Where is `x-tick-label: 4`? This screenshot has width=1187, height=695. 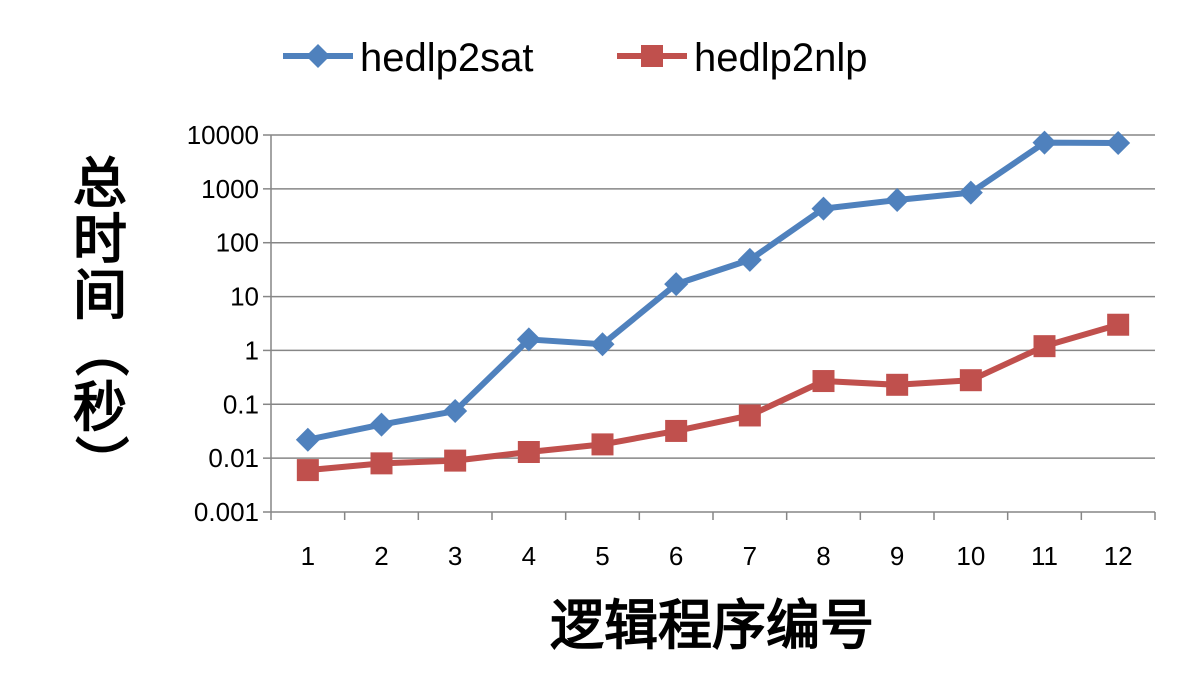
x-tick-label: 4 is located at coordinates (529, 556).